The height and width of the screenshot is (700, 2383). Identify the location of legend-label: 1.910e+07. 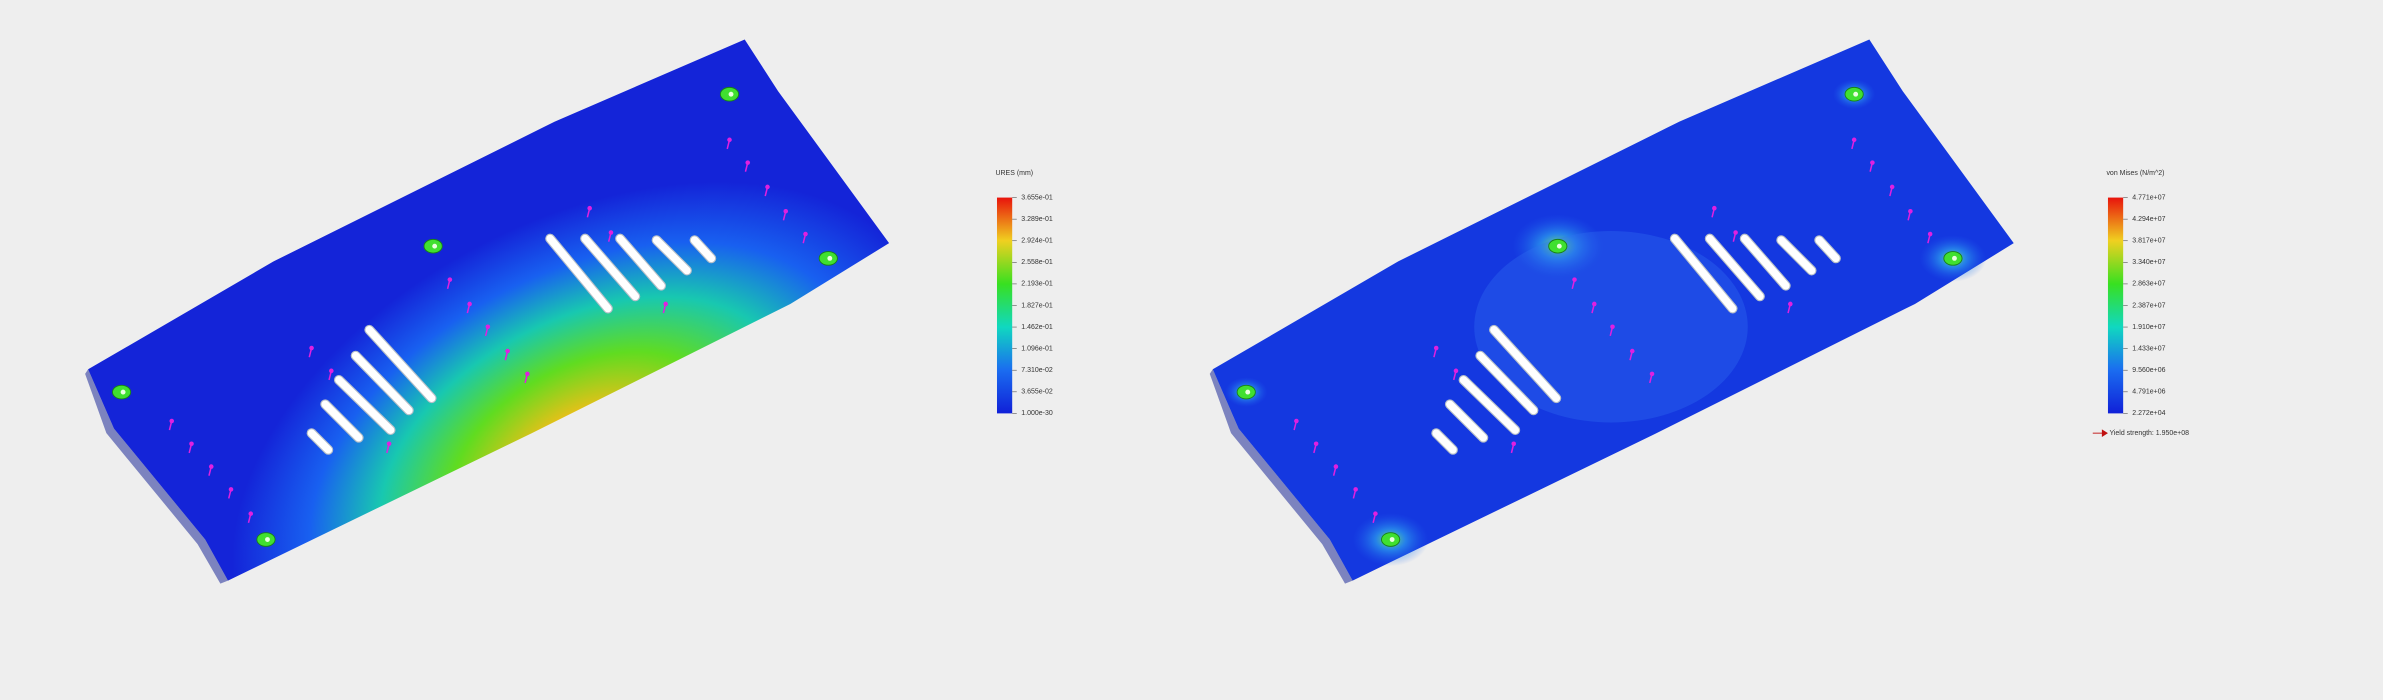
(2148, 327).